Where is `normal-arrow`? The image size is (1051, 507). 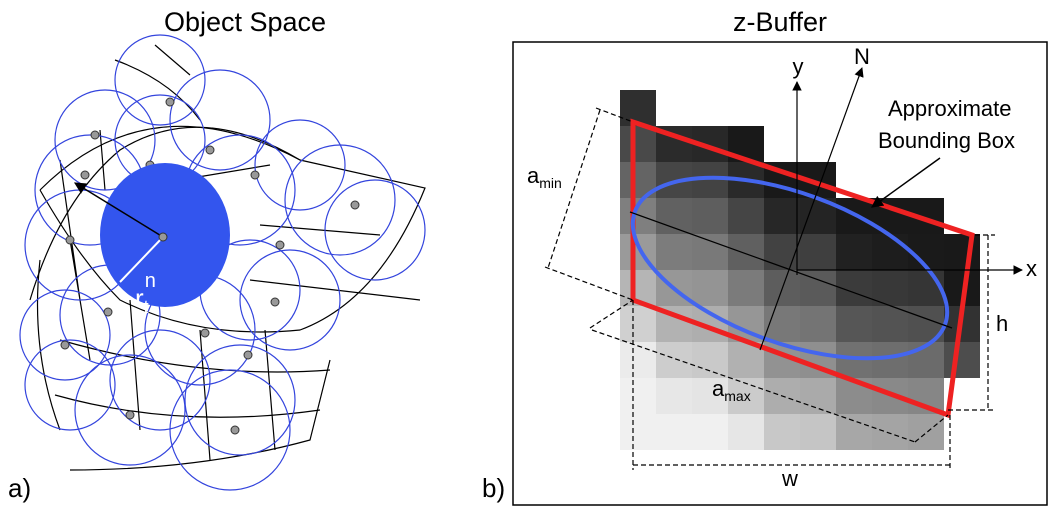
normal-arrow is located at coordinates (118, 210).